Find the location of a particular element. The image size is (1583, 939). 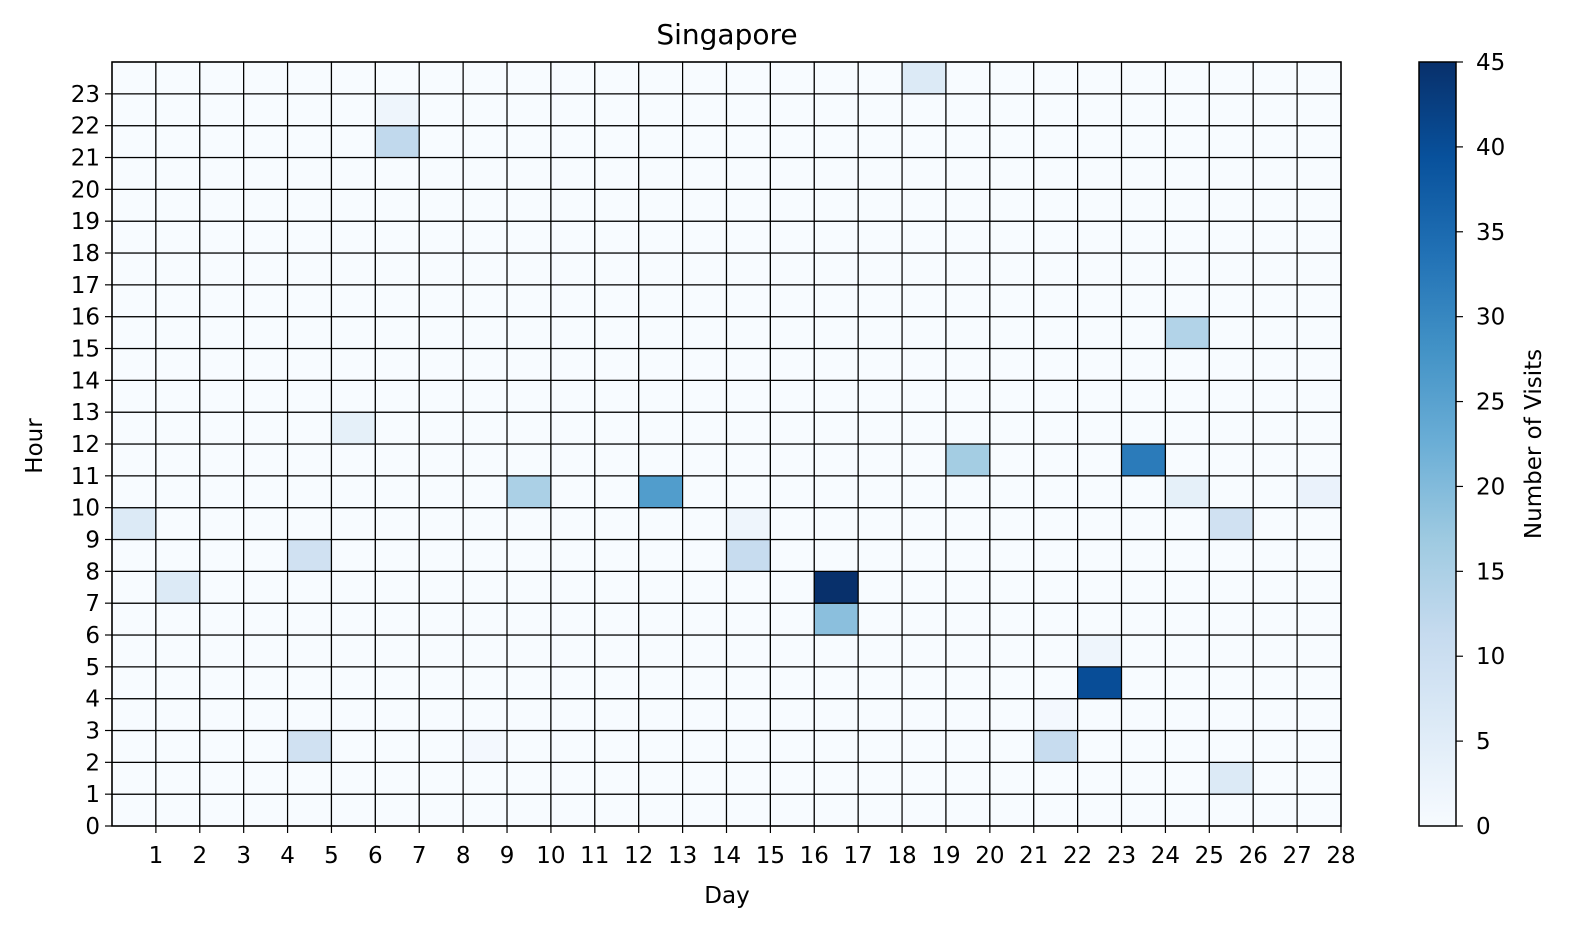

y-tick-label: 11 is located at coordinates (85, 477).